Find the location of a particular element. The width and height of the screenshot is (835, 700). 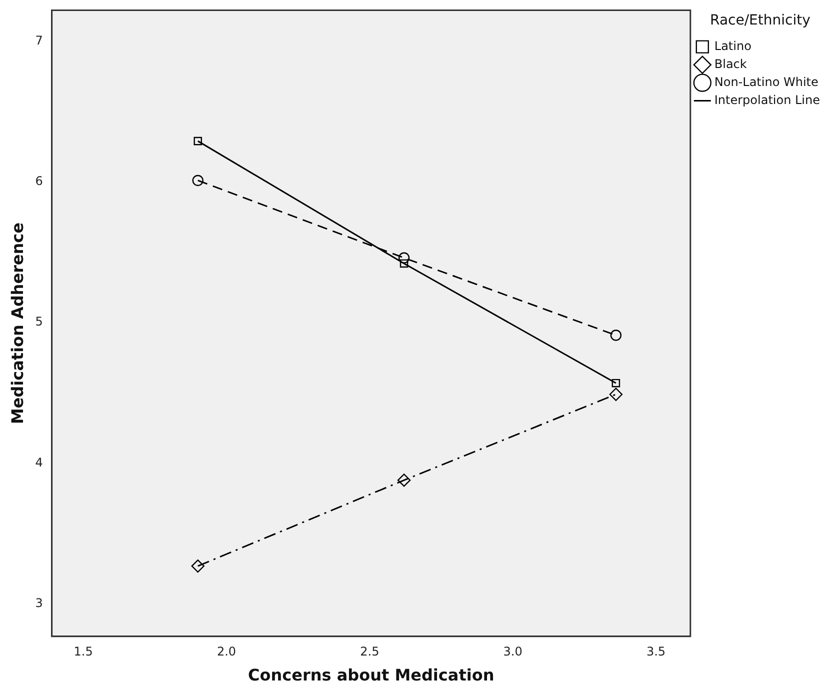

y-tick-label: 4 is located at coordinates (39, 462).